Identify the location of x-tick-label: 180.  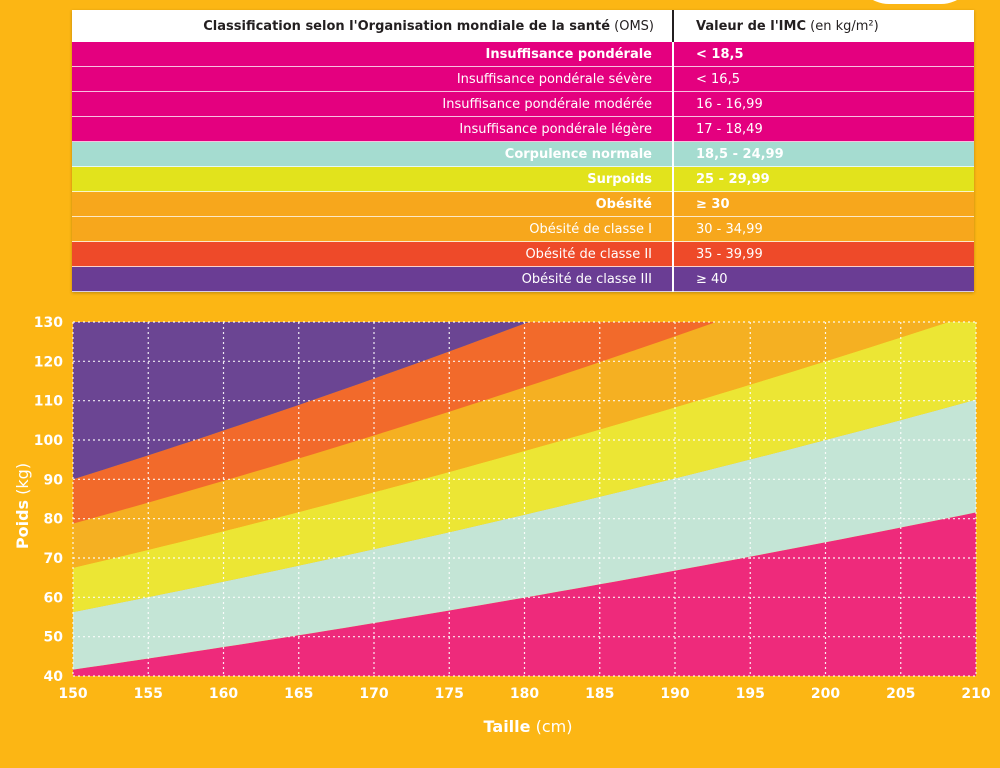
(524, 694).